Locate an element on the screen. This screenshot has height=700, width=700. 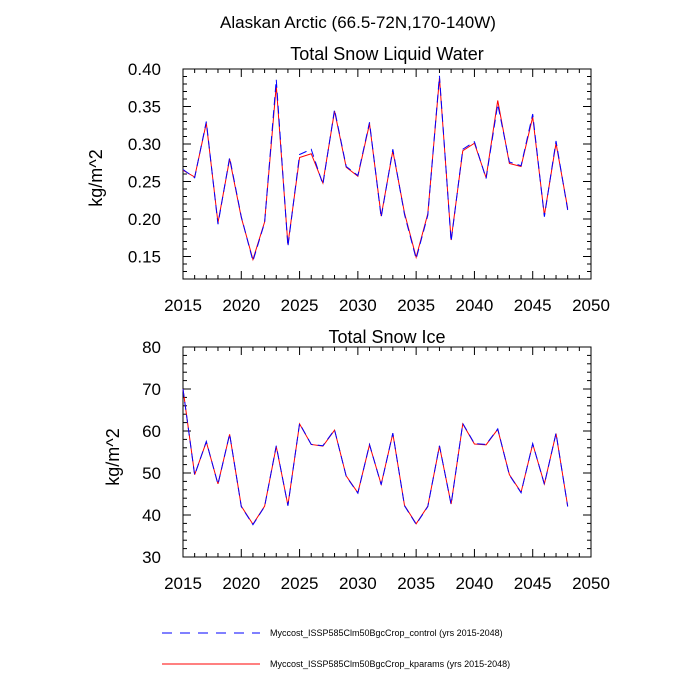
y-tick-label: 0.15 is located at coordinates (144, 257).